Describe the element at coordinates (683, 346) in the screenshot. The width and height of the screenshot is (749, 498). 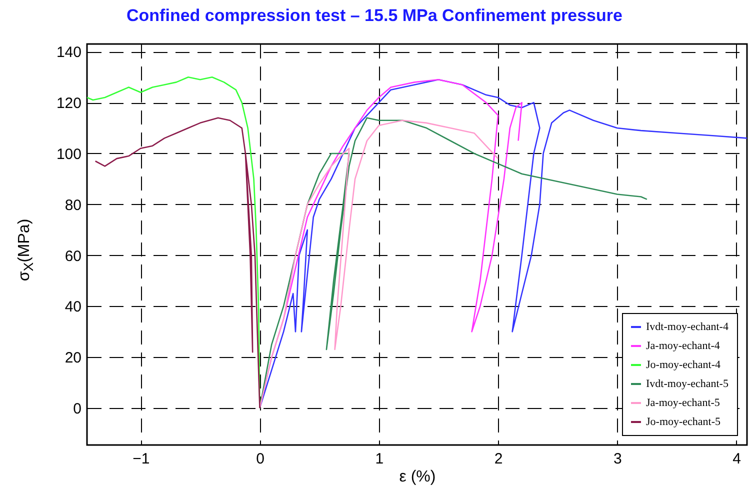
I see `legend-label: Ja-moy-echant-4` at that location.